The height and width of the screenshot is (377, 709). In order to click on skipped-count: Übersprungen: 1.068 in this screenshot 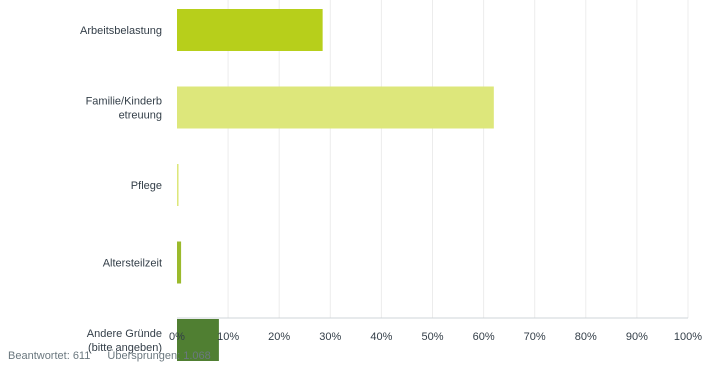, I will do `click(159, 356)`.